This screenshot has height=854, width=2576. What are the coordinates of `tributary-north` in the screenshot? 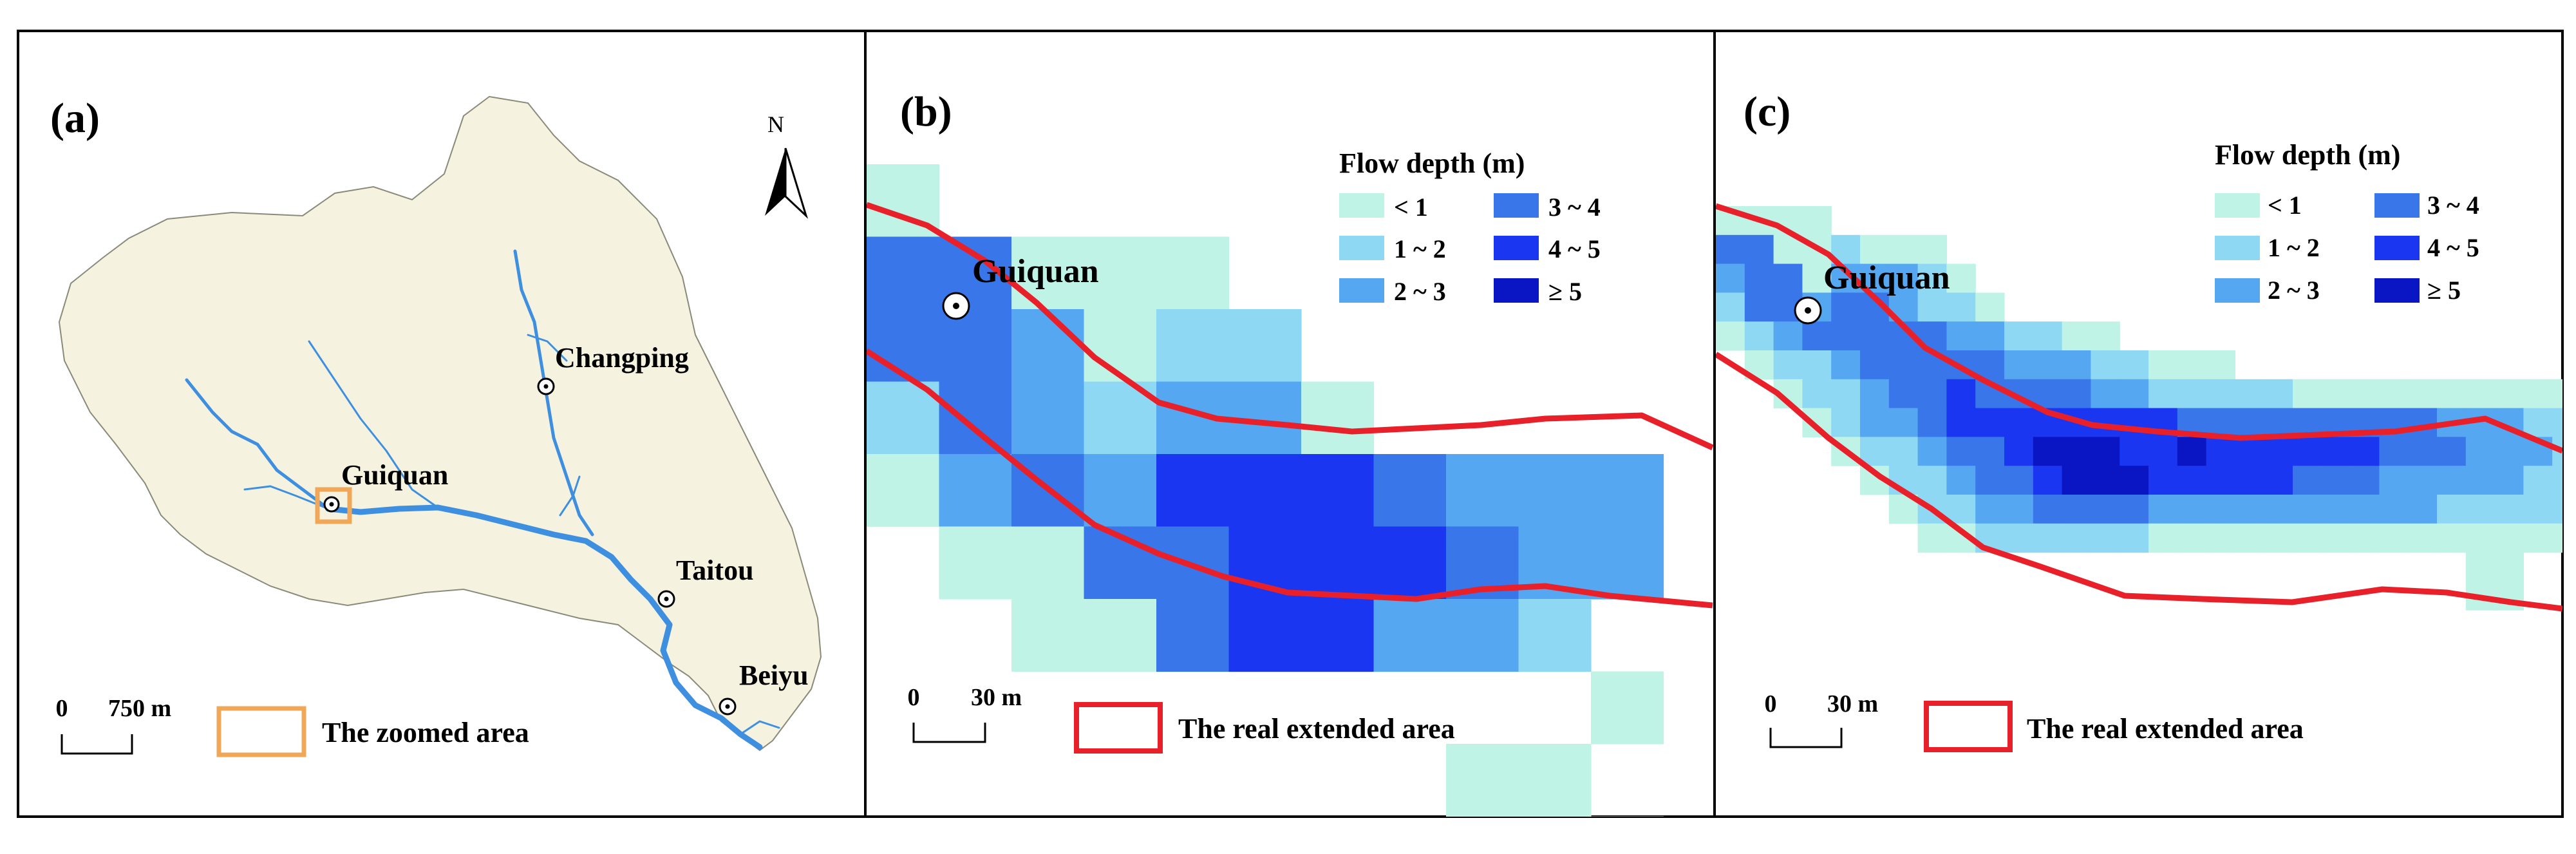 It's located at (547, 348).